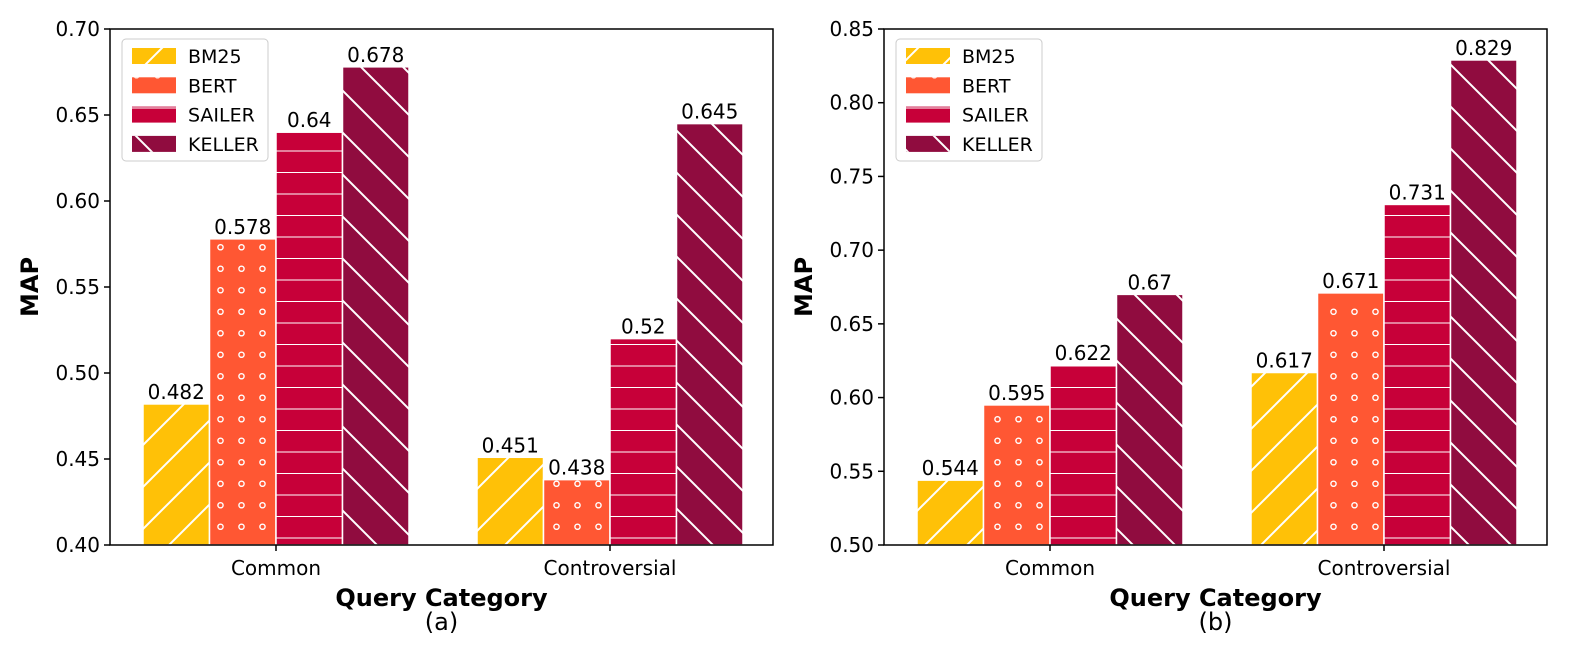 This screenshot has width=1578, height=658. What do you see at coordinates (375, 55) in the screenshot?
I see `data-label-keller-common: 0.678` at bounding box center [375, 55].